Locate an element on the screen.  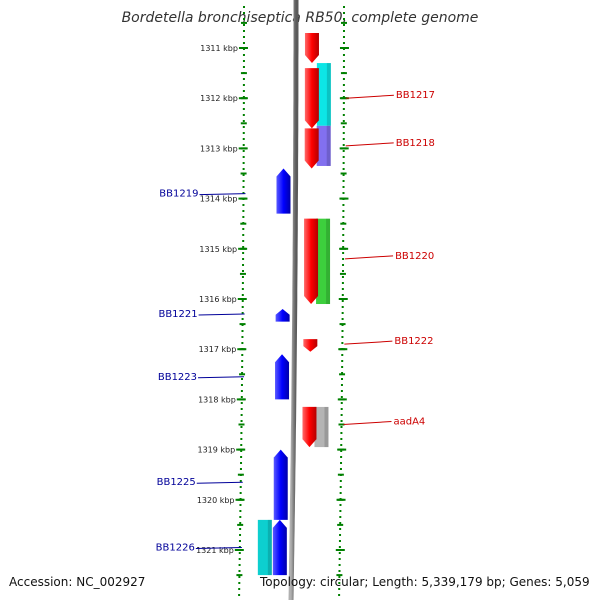
feature-bars is located at coordinates (294, 319).